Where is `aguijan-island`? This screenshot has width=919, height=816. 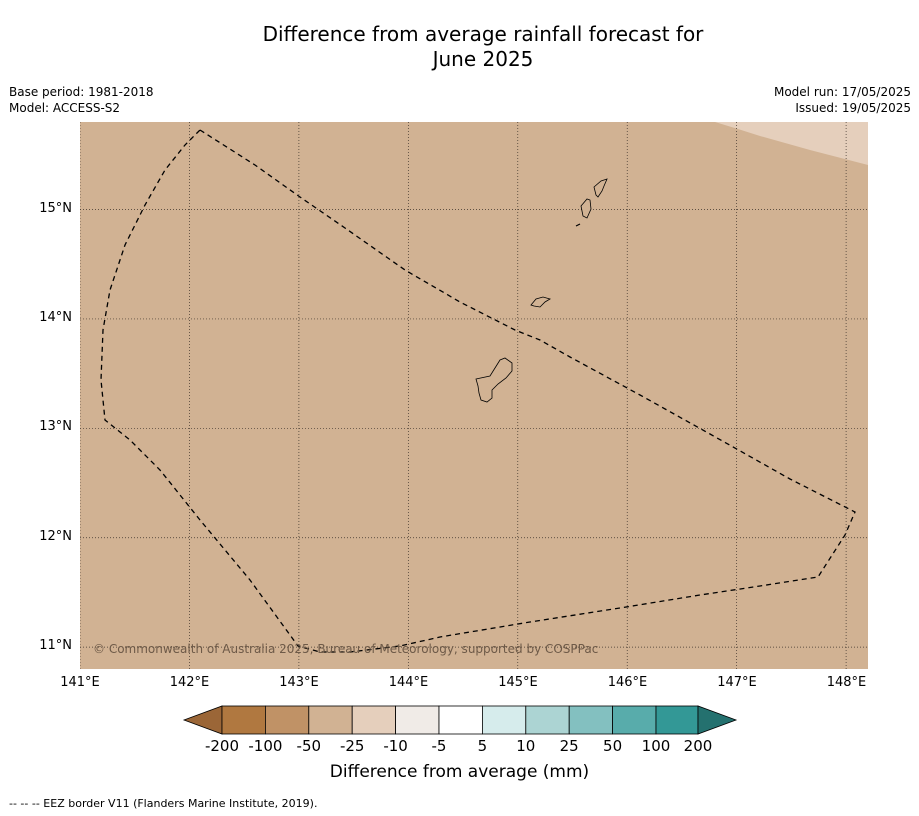
aguijan-island is located at coordinates (578, 225).